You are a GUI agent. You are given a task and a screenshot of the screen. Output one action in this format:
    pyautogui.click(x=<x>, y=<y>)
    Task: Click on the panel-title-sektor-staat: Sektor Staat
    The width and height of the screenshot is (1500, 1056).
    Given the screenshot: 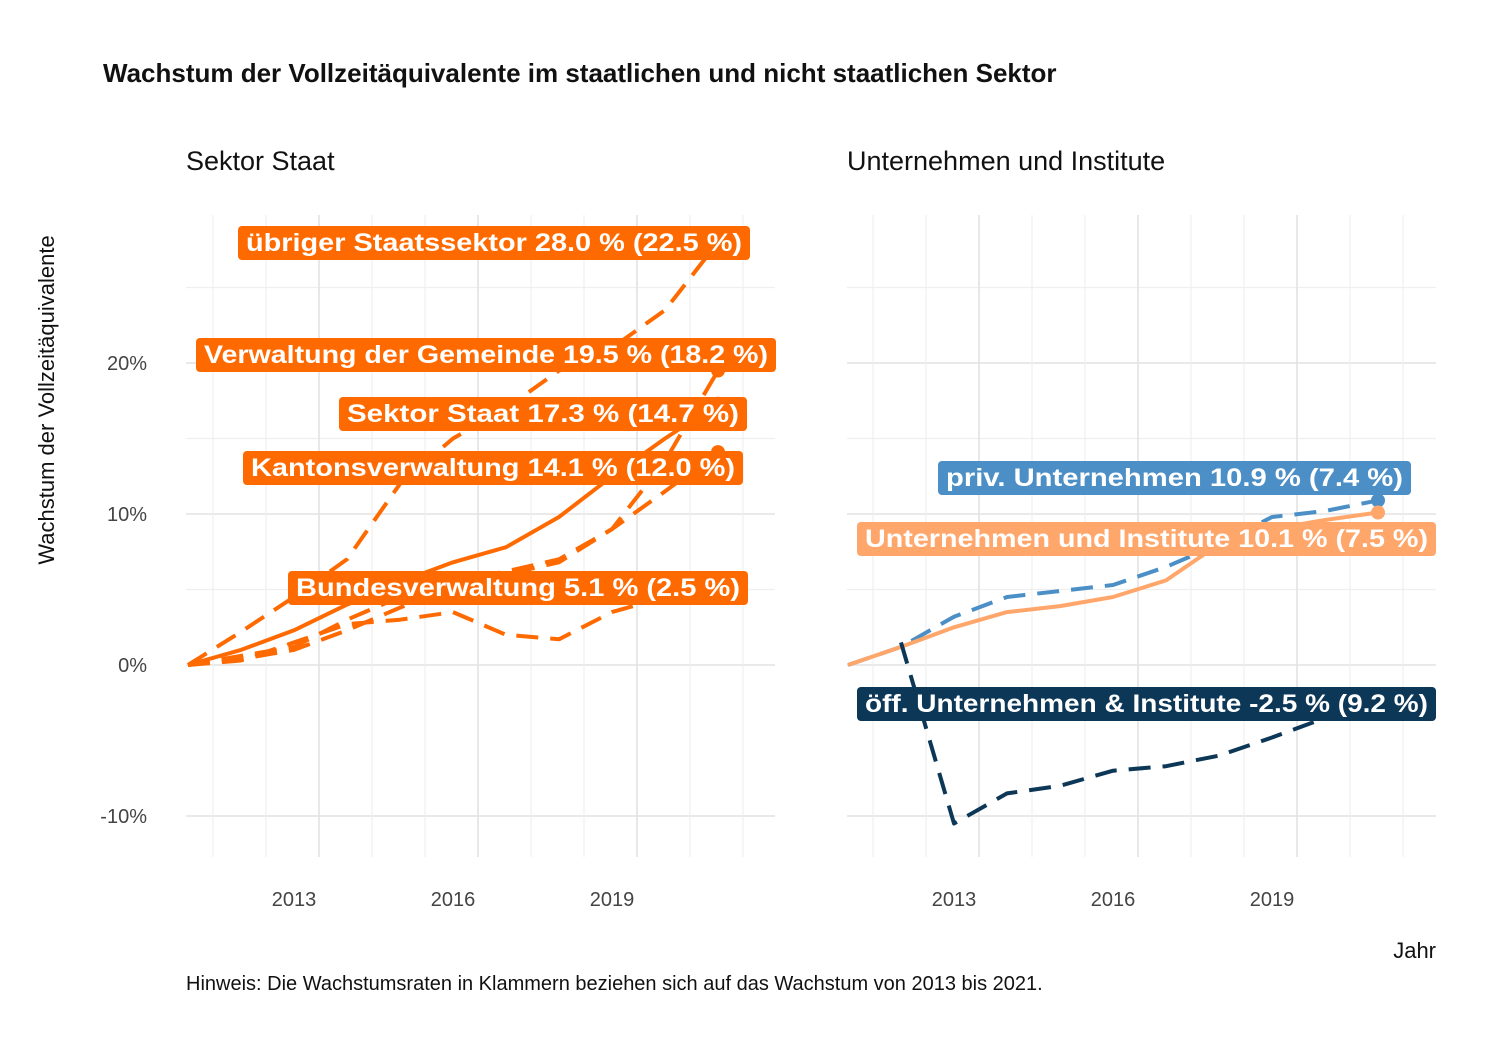 What is the action you would take?
    pyautogui.click(x=260, y=161)
    